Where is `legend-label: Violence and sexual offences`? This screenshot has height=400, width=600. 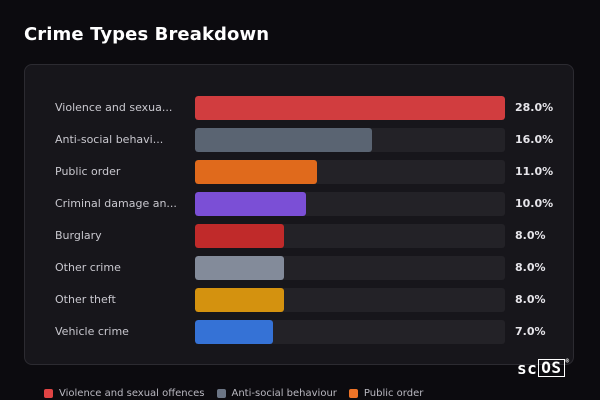 legend-label: Violence and sexual offences is located at coordinates (132, 393).